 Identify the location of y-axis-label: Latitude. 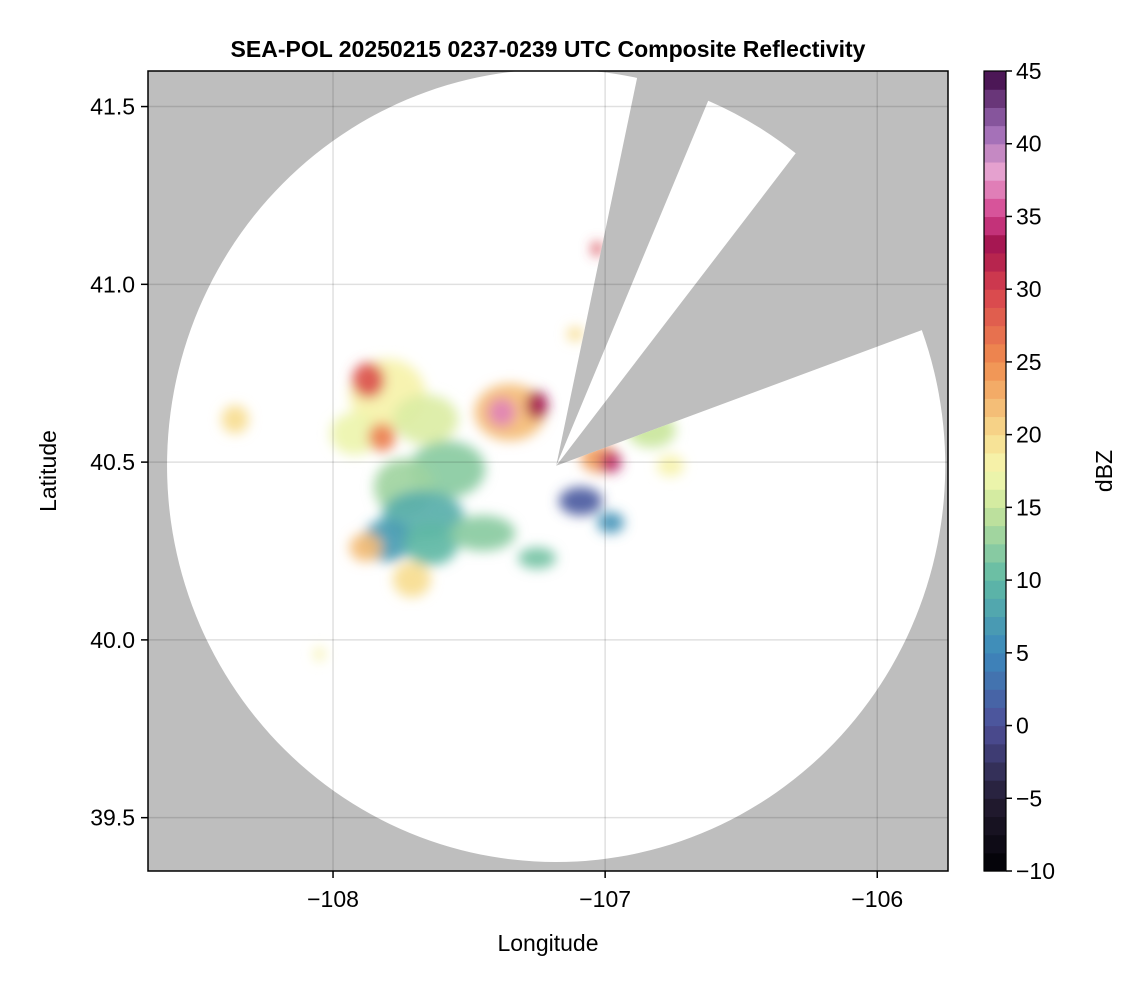
(48, 471).